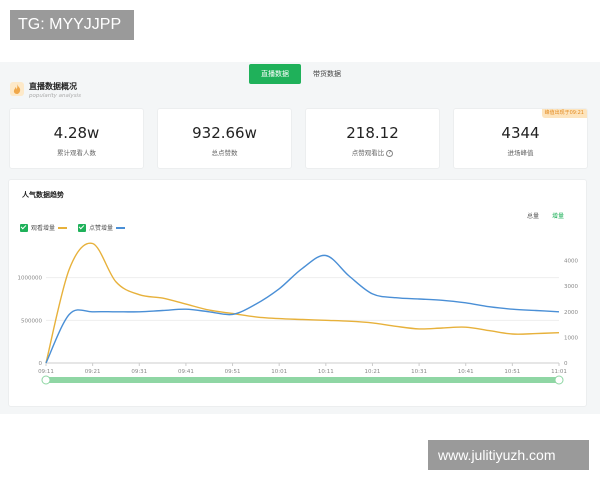 The height and width of the screenshot is (480, 600). What do you see at coordinates (93, 372) in the screenshot?
I see `x-tick-label: 09:21` at bounding box center [93, 372].